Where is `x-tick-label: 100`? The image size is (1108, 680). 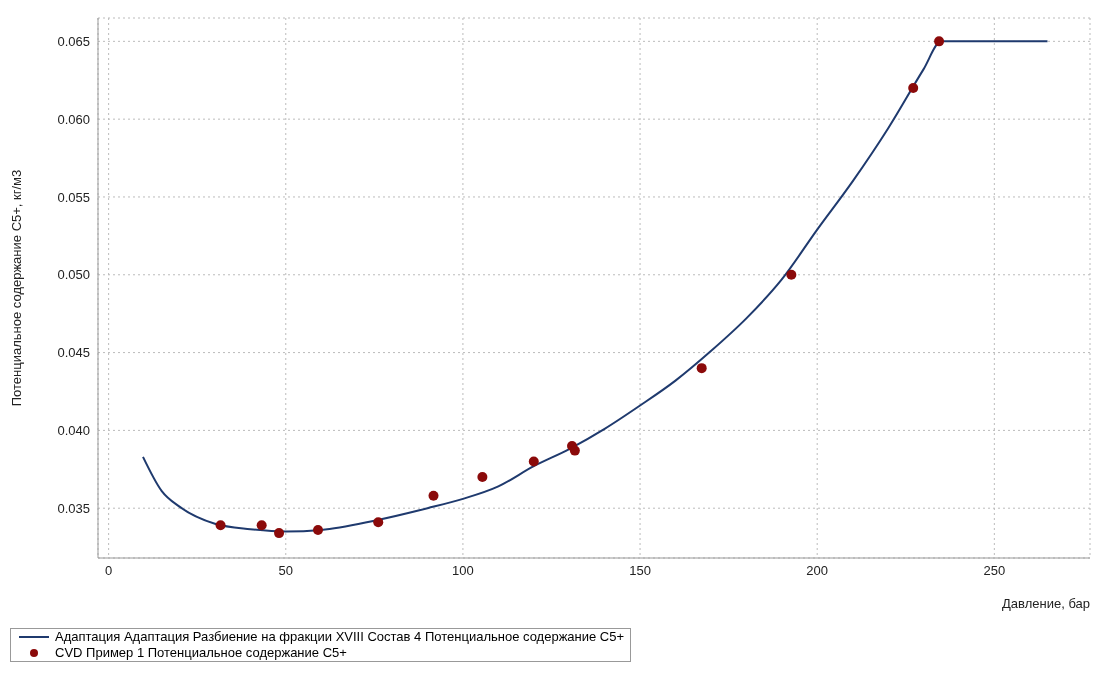 x-tick-label: 100 is located at coordinates (463, 571).